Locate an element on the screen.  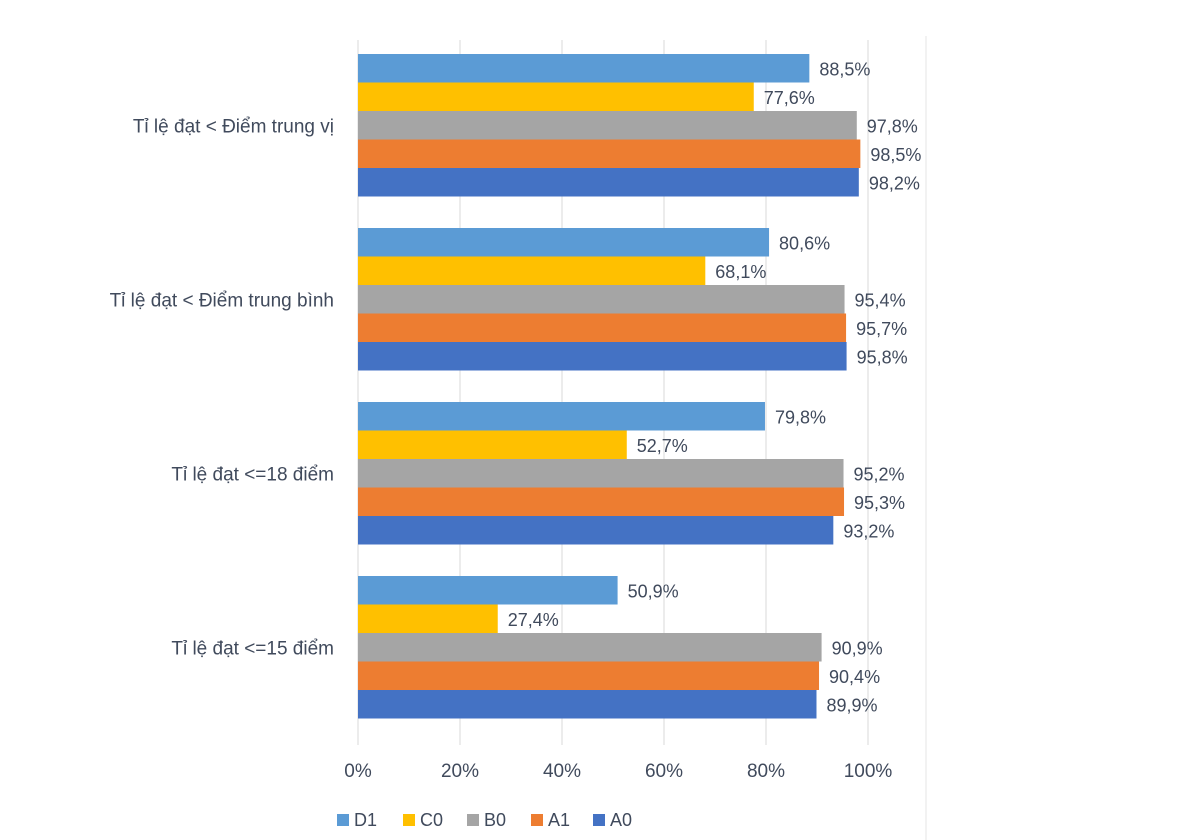
data-label: 27,4% is located at coordinates (533, 620).